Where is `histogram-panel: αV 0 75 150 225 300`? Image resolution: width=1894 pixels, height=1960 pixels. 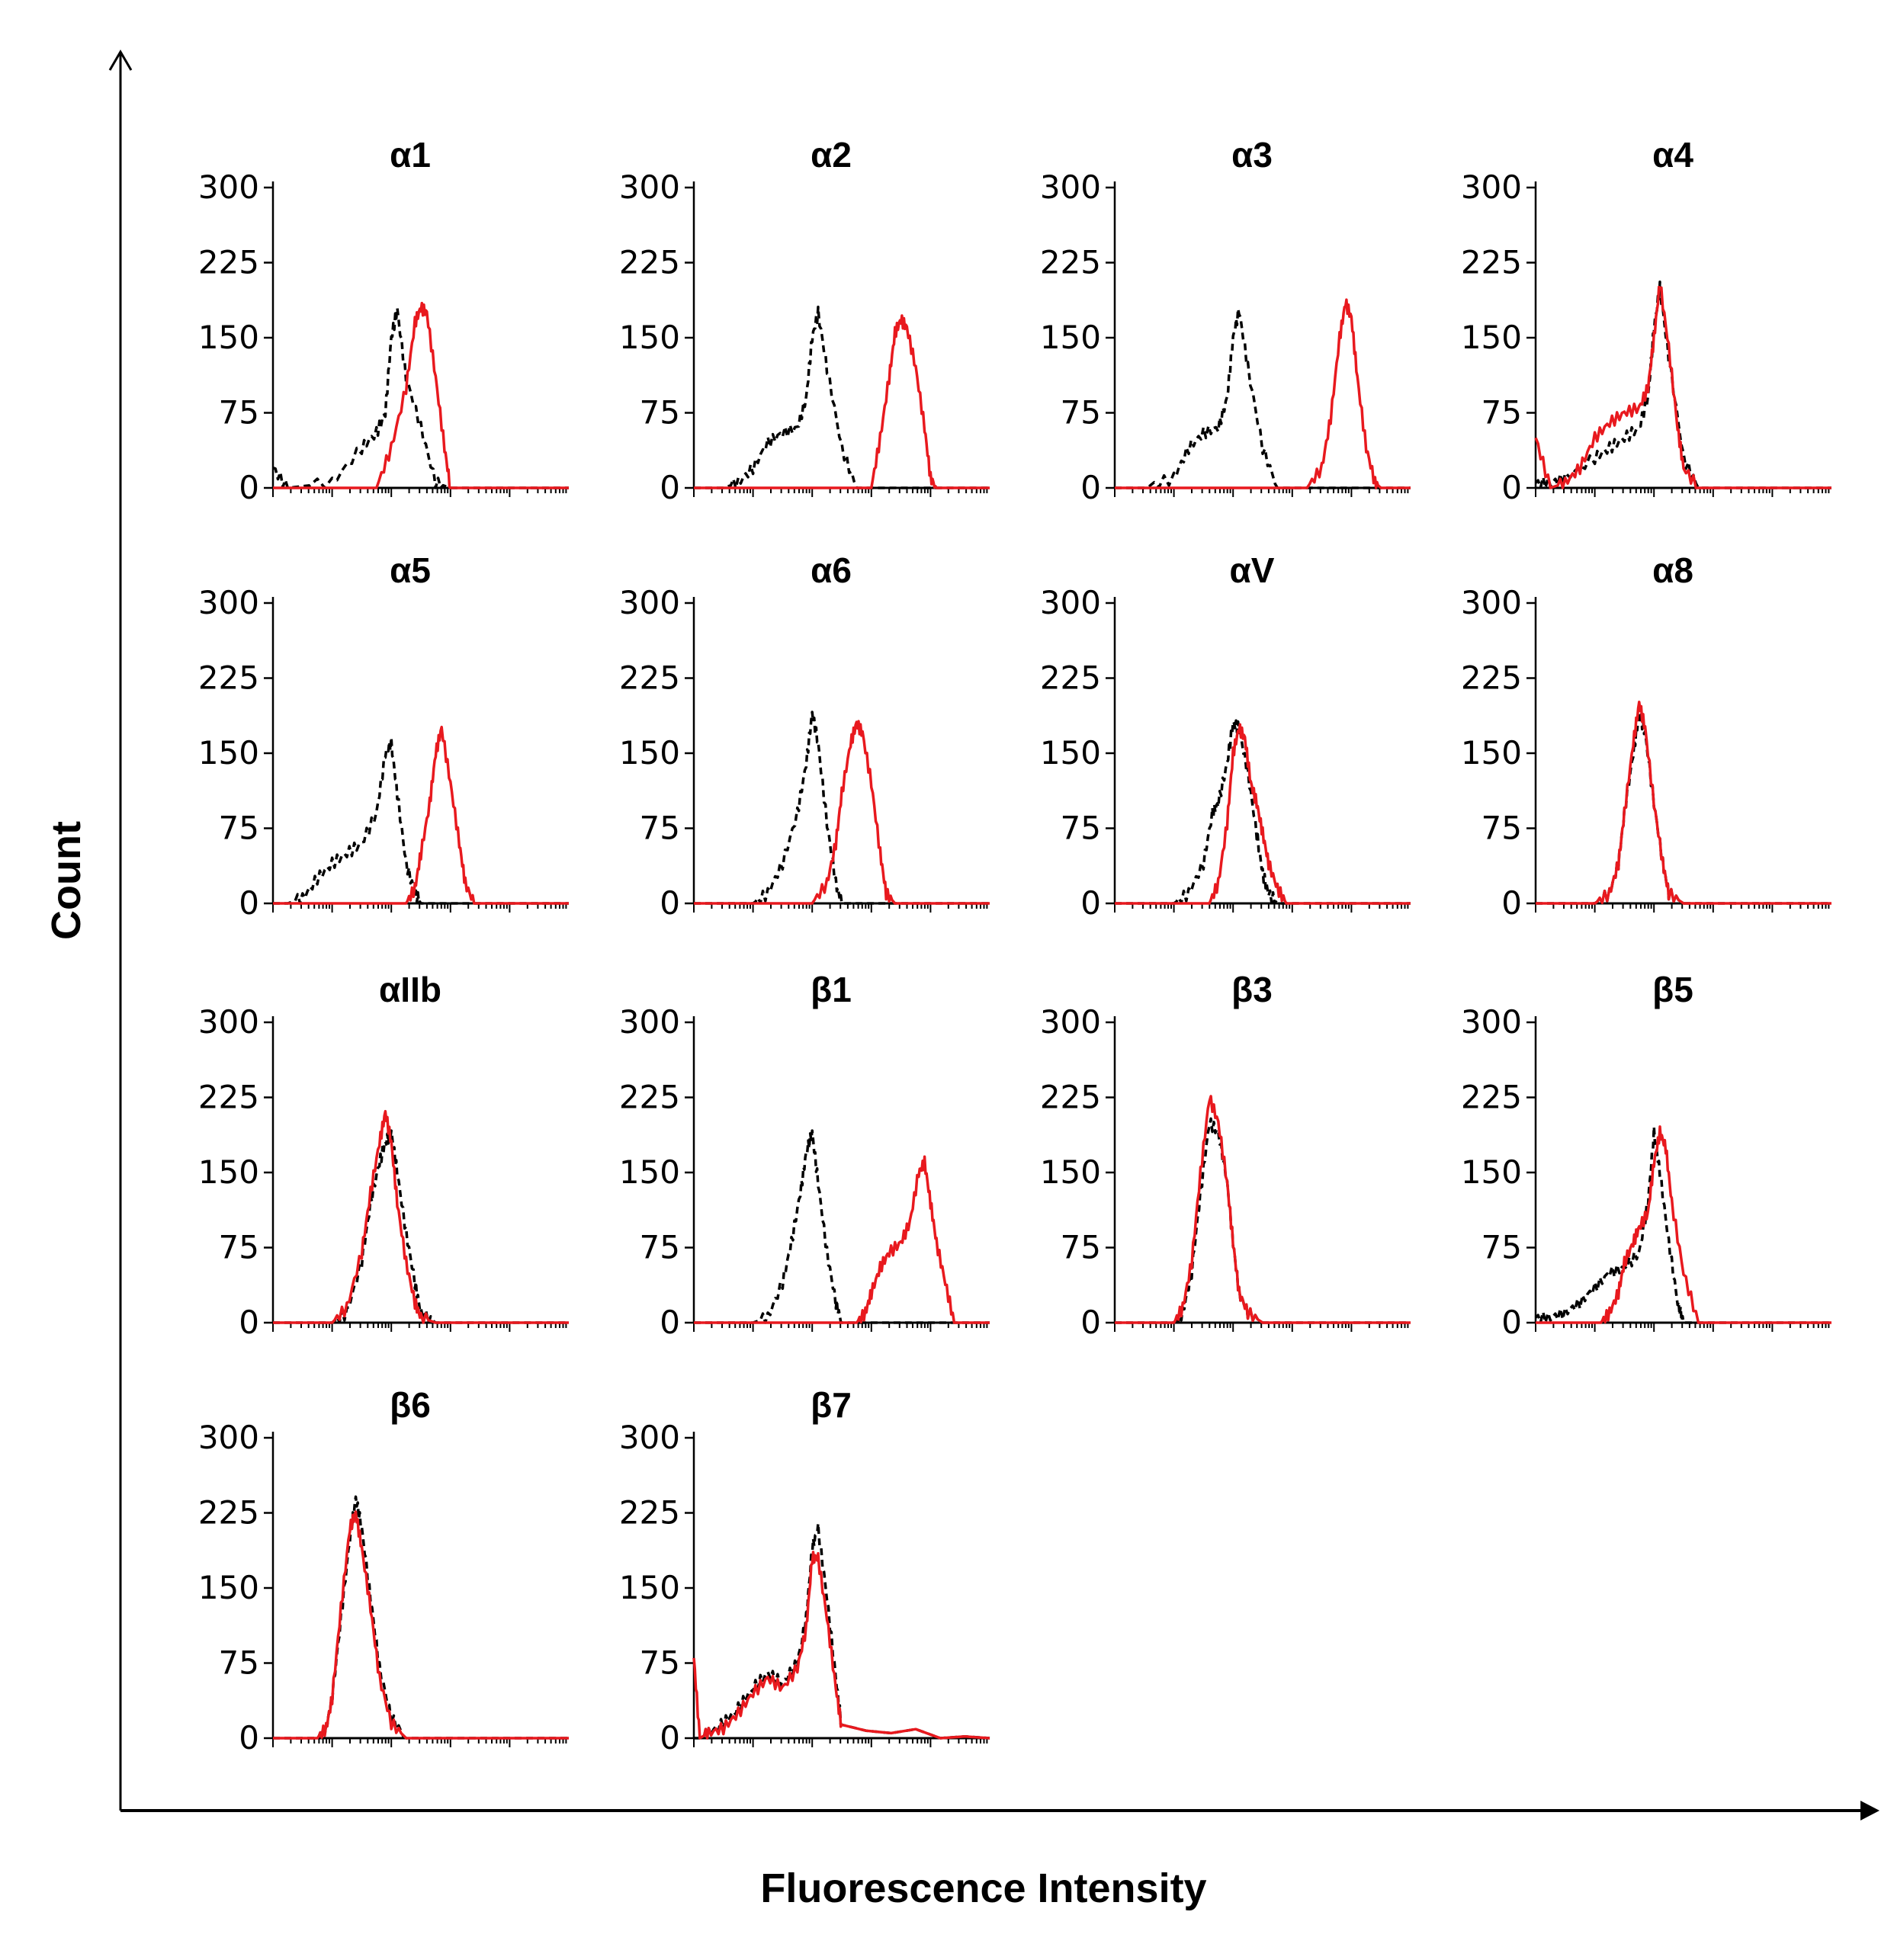
histogram-panel: αV 0 75 150 225 300 is located at coordinates (1225, 736).